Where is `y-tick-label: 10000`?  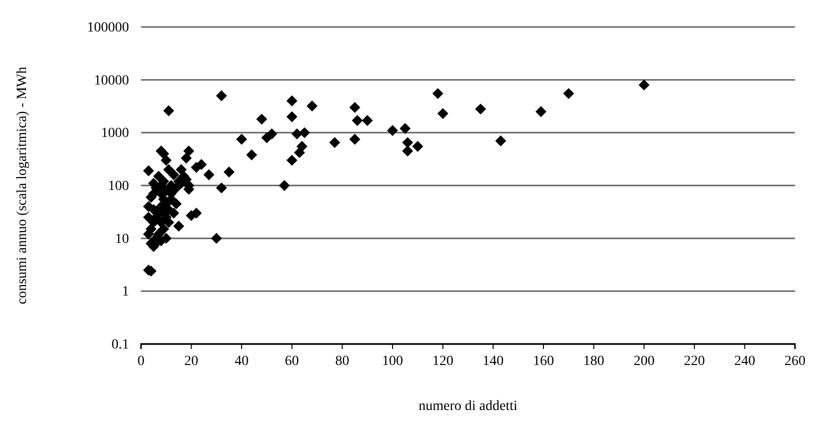
y-tick-label: 10000 is located at coordinates (111, 80).